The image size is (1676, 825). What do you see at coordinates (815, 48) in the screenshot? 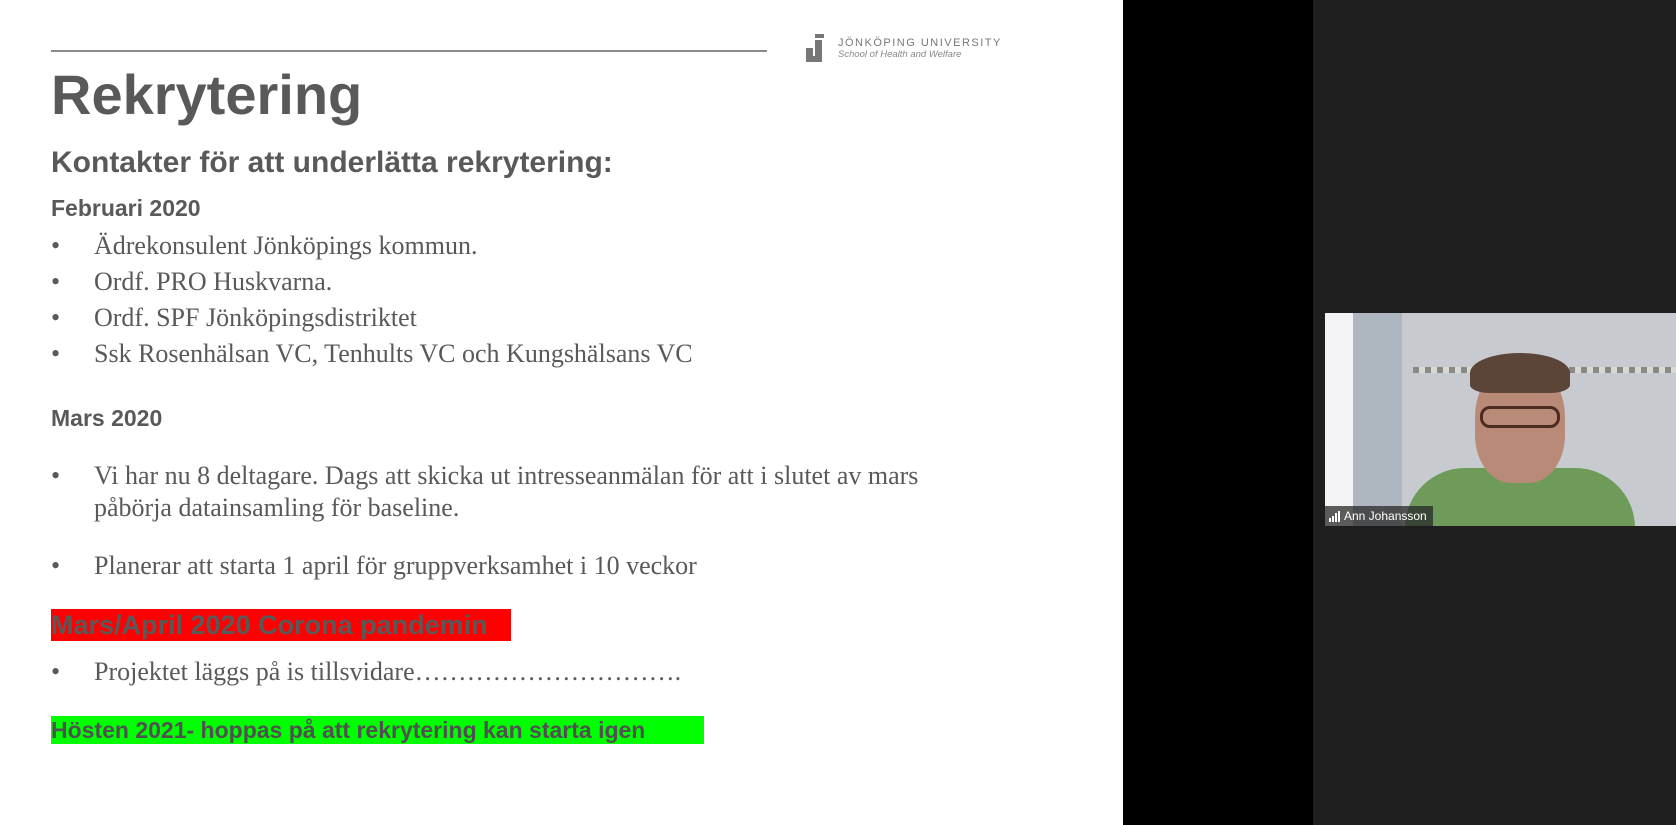
I see `ju-logo-icon` at bounding box center [815, 48].